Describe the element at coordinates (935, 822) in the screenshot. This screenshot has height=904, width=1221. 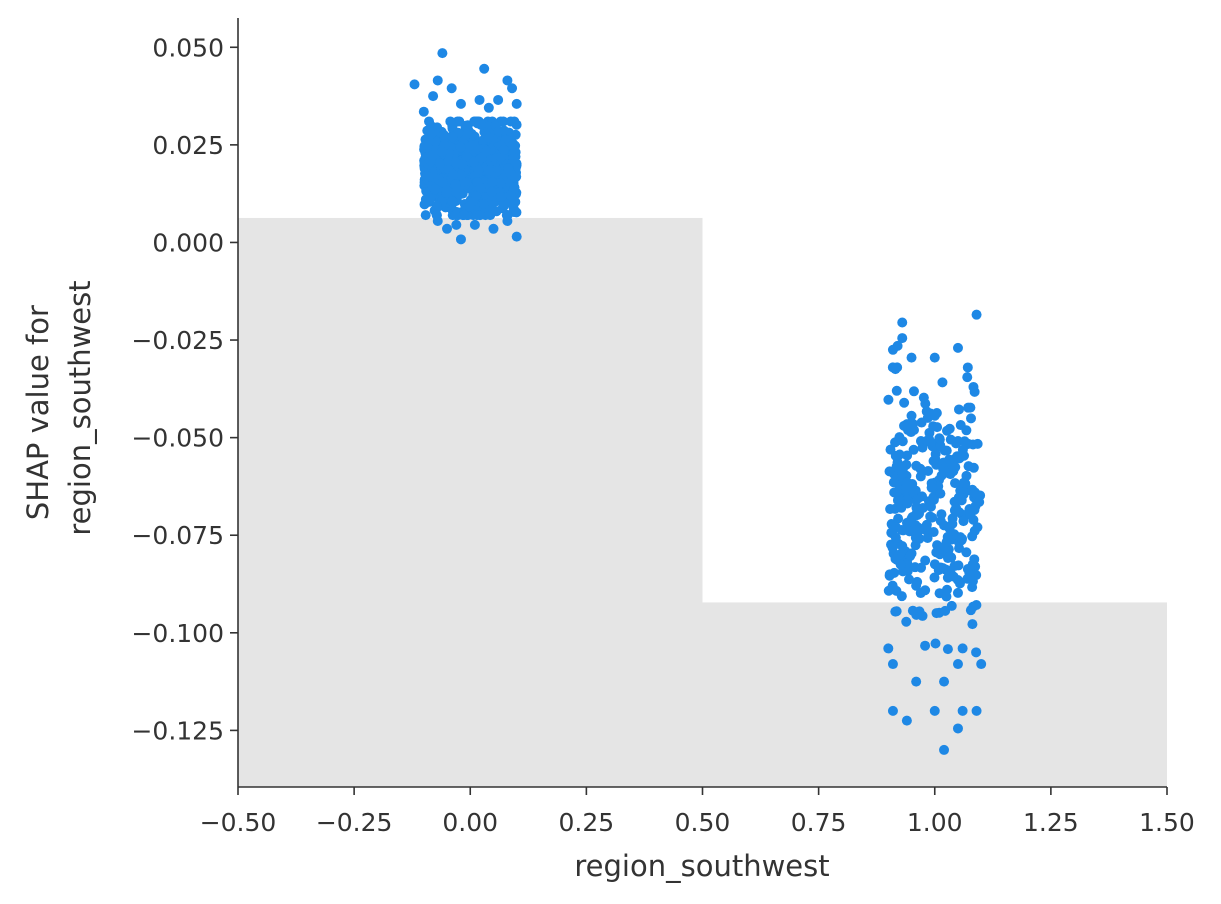
I see `x-tick-label: 1.00` at that location.